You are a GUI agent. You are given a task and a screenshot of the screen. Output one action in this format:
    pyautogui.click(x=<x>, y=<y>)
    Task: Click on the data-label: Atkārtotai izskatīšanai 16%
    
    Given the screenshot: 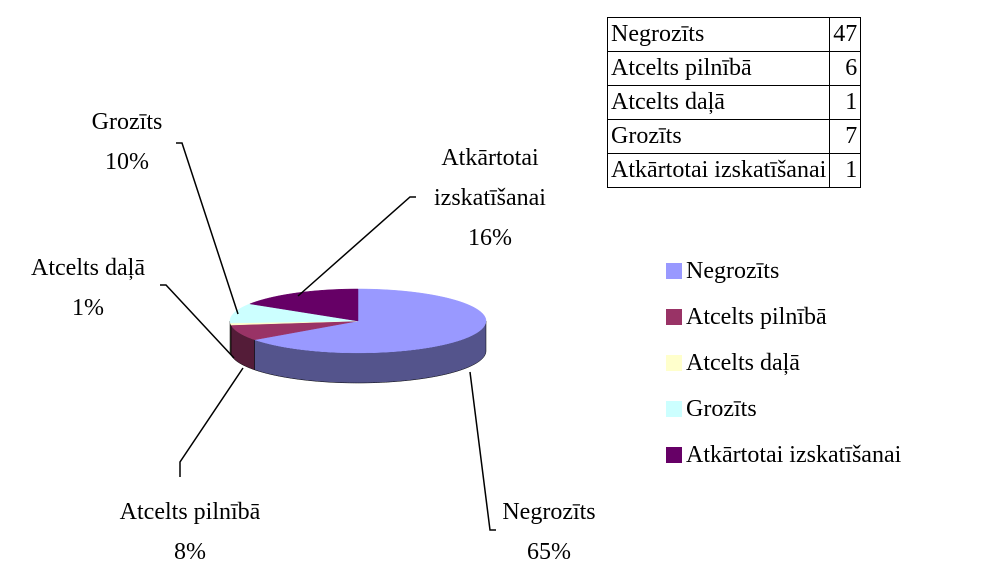 What is the action you would take?
    pyautogui.click(x=490, y=198)
    